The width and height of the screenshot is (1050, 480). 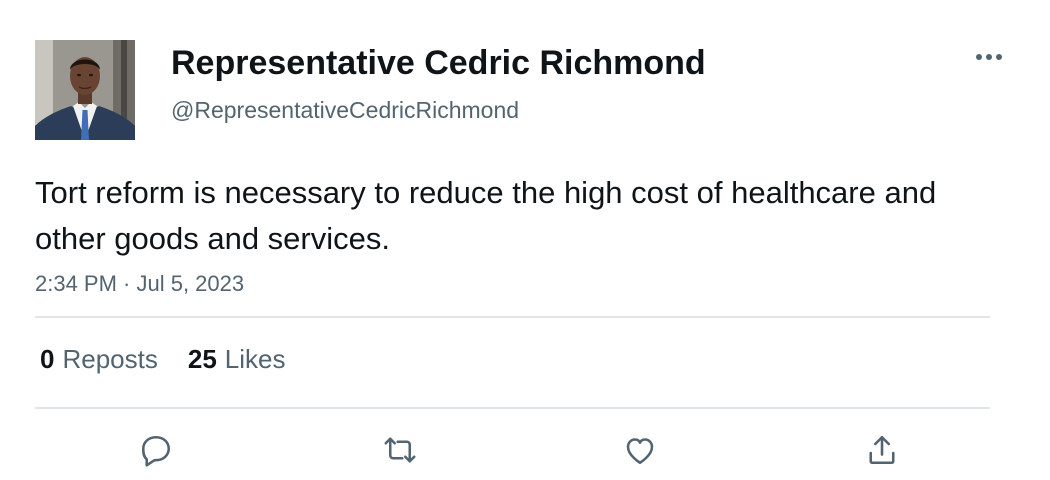 I want to click on share-button, so click(x=882, y=450).